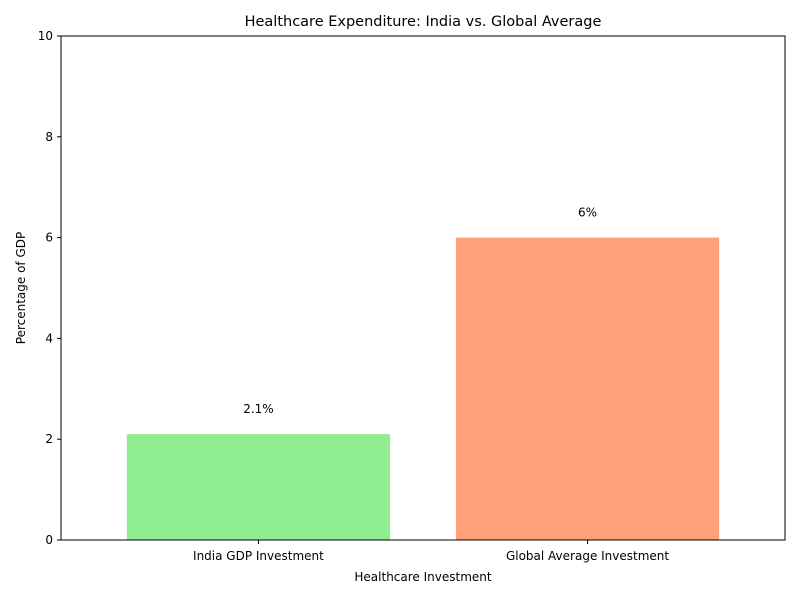 The height and width of the screenshot is (600, 800). Describe the element at coordinates (587, 212) in the screenshot. I see `data-label-2: 6%` at that location.